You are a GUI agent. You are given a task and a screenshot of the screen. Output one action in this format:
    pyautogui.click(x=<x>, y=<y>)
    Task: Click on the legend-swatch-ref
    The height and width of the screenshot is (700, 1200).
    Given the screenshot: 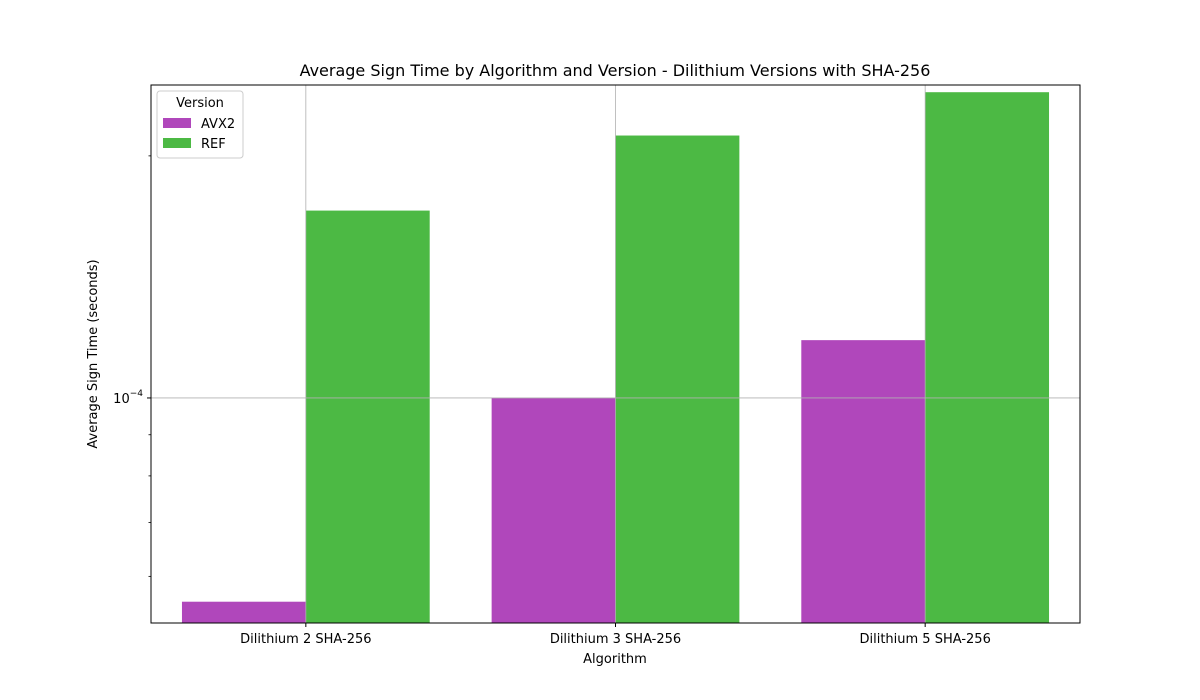 What is the action you would take?
    pyautogui.click(x=177, y=143)
    